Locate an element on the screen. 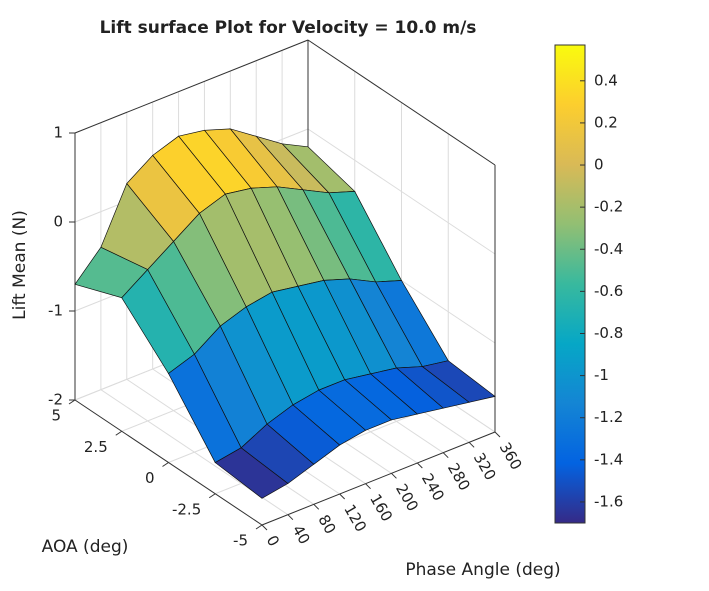 This screenshot has height=591, width=709. colorbar-tick-label: -1.6 is located at coordinates (608, 501).